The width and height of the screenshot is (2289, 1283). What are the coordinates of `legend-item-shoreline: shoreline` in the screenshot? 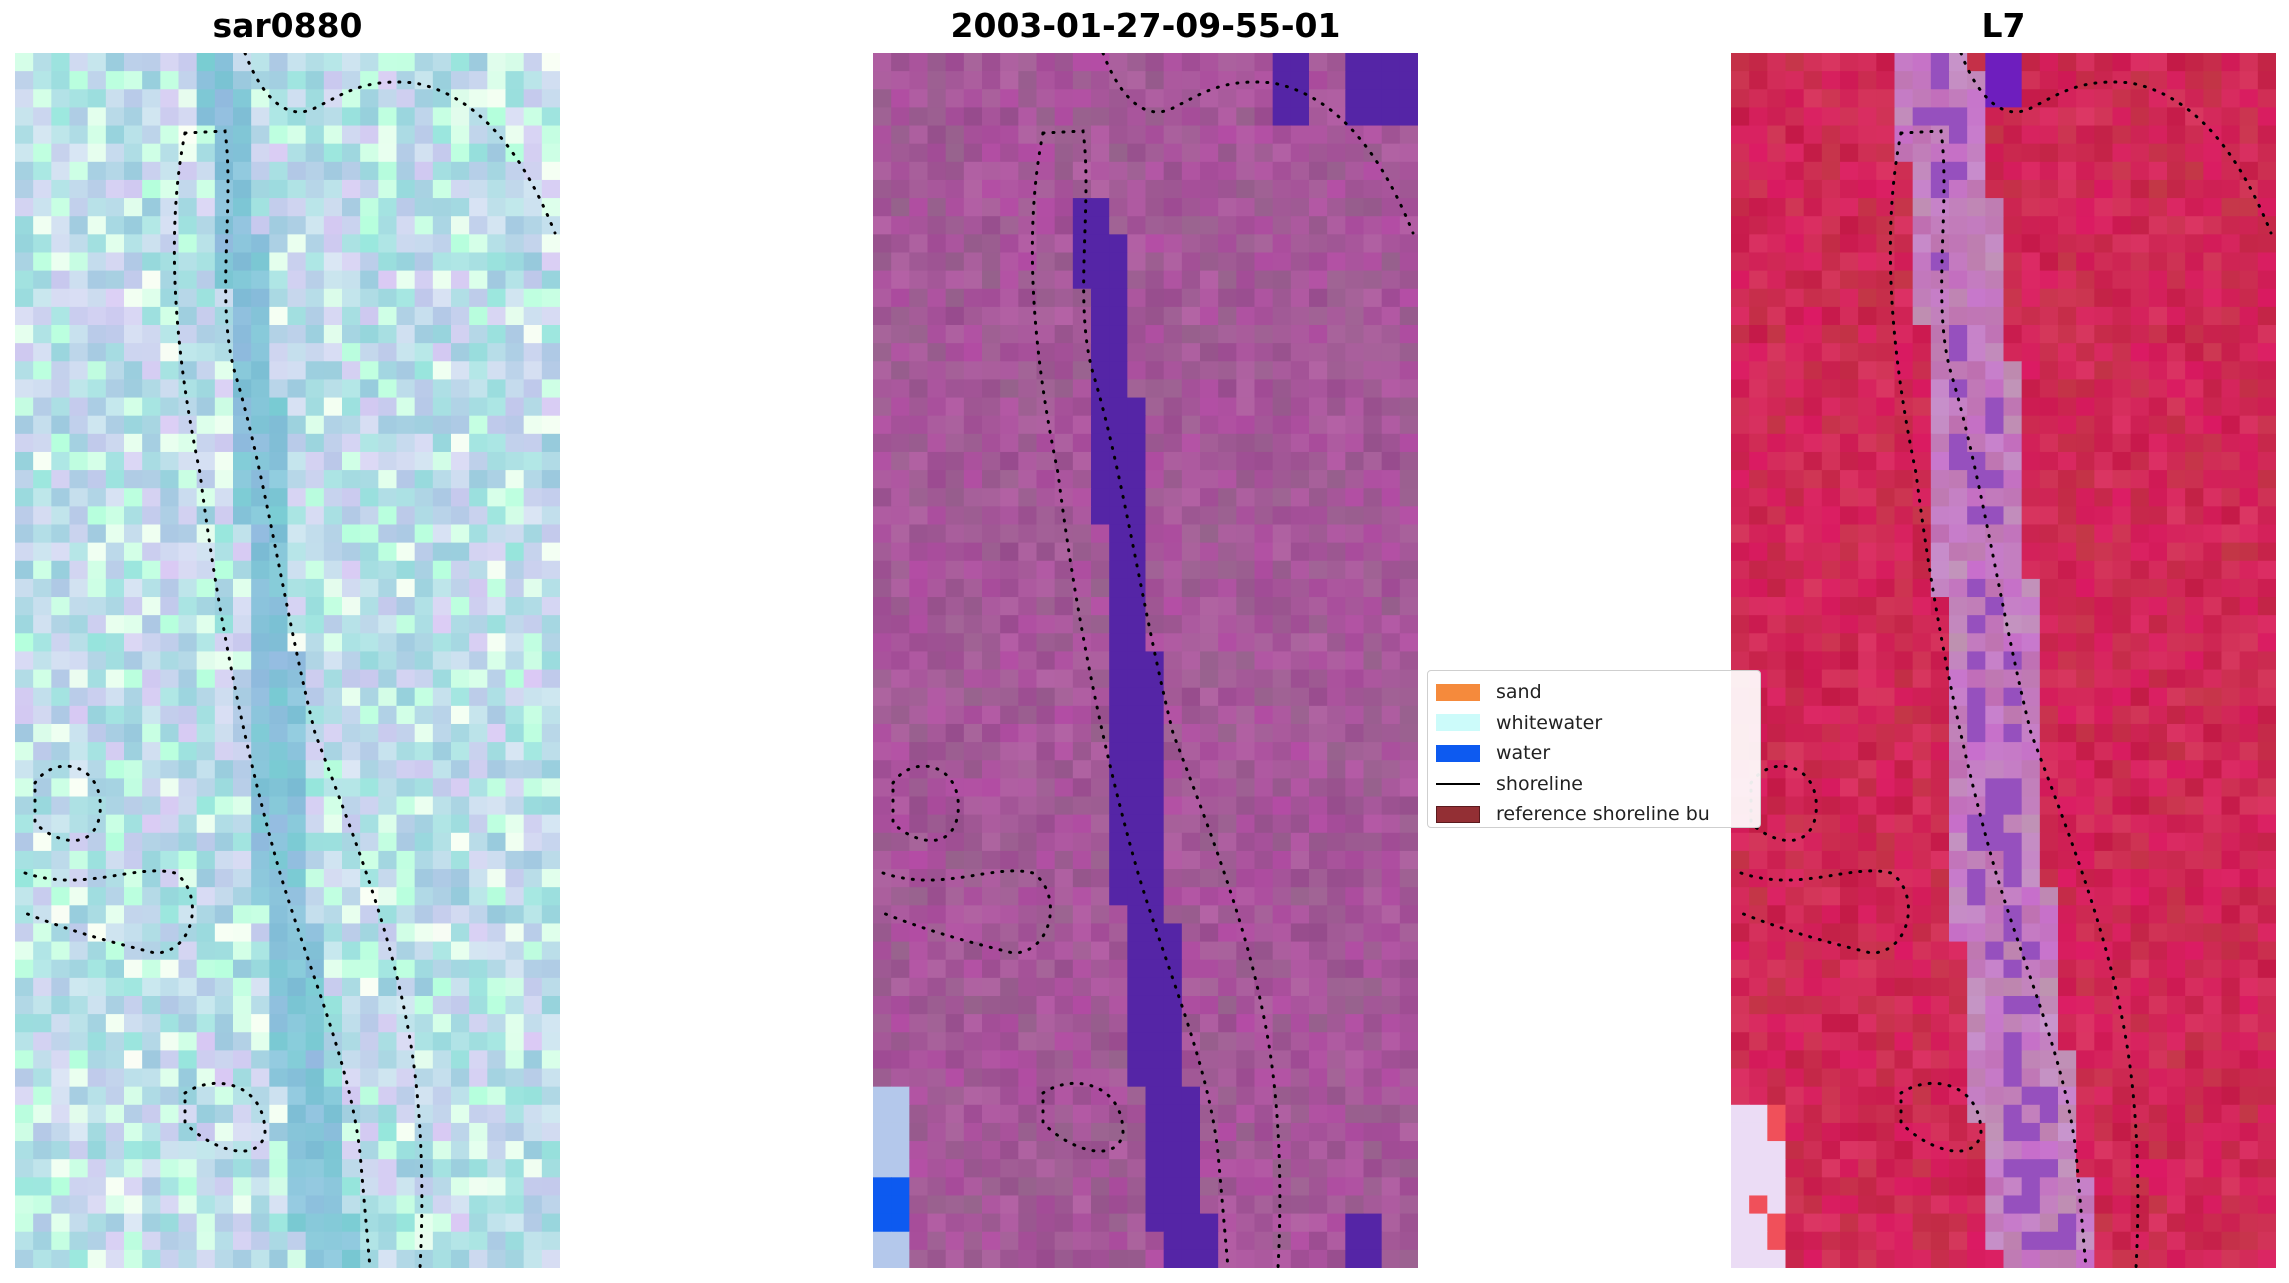 It's located at (1598, 784).